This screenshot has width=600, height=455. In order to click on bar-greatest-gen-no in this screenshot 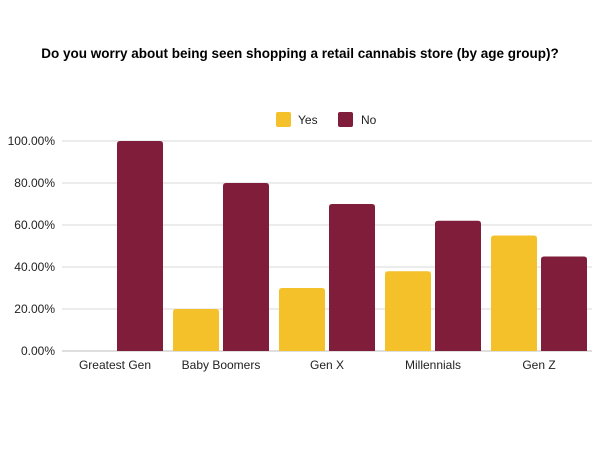, I will do `click(140, 246)`.